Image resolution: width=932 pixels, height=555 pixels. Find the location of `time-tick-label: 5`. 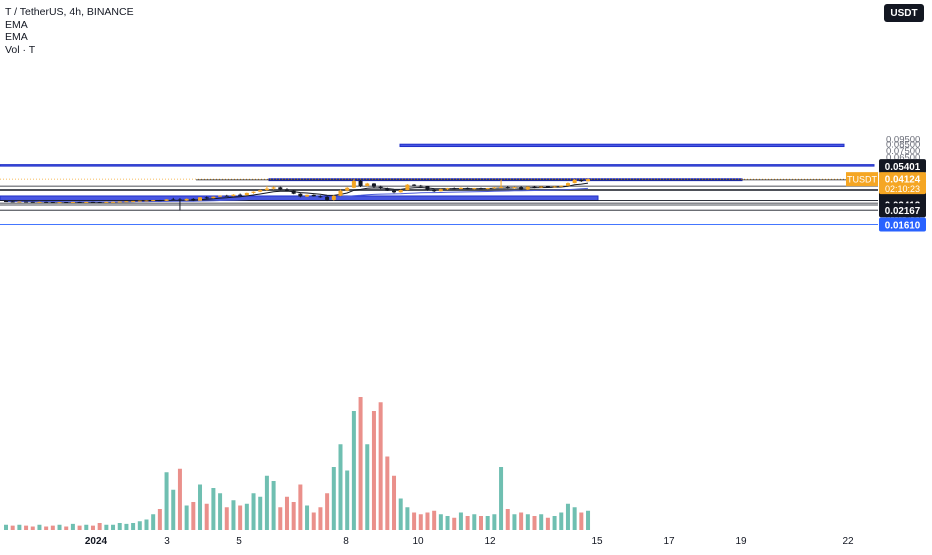

time-tick-label: 5 is located at coordinates (239, 541).